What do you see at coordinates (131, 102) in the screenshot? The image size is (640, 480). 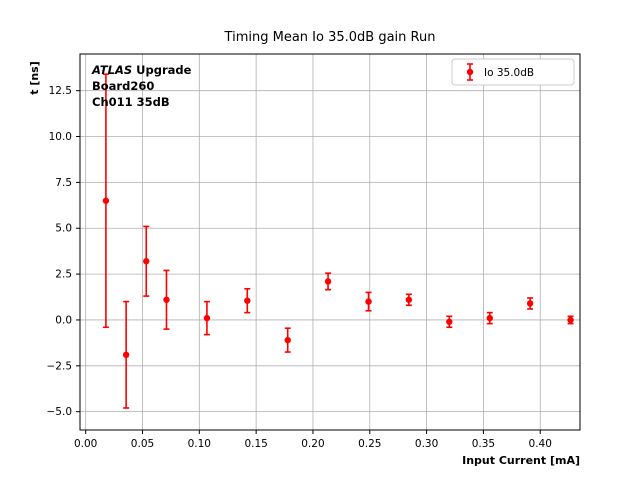 I see `annotation-line-3: Ch011 35dB` at bounding box center [131, 102].